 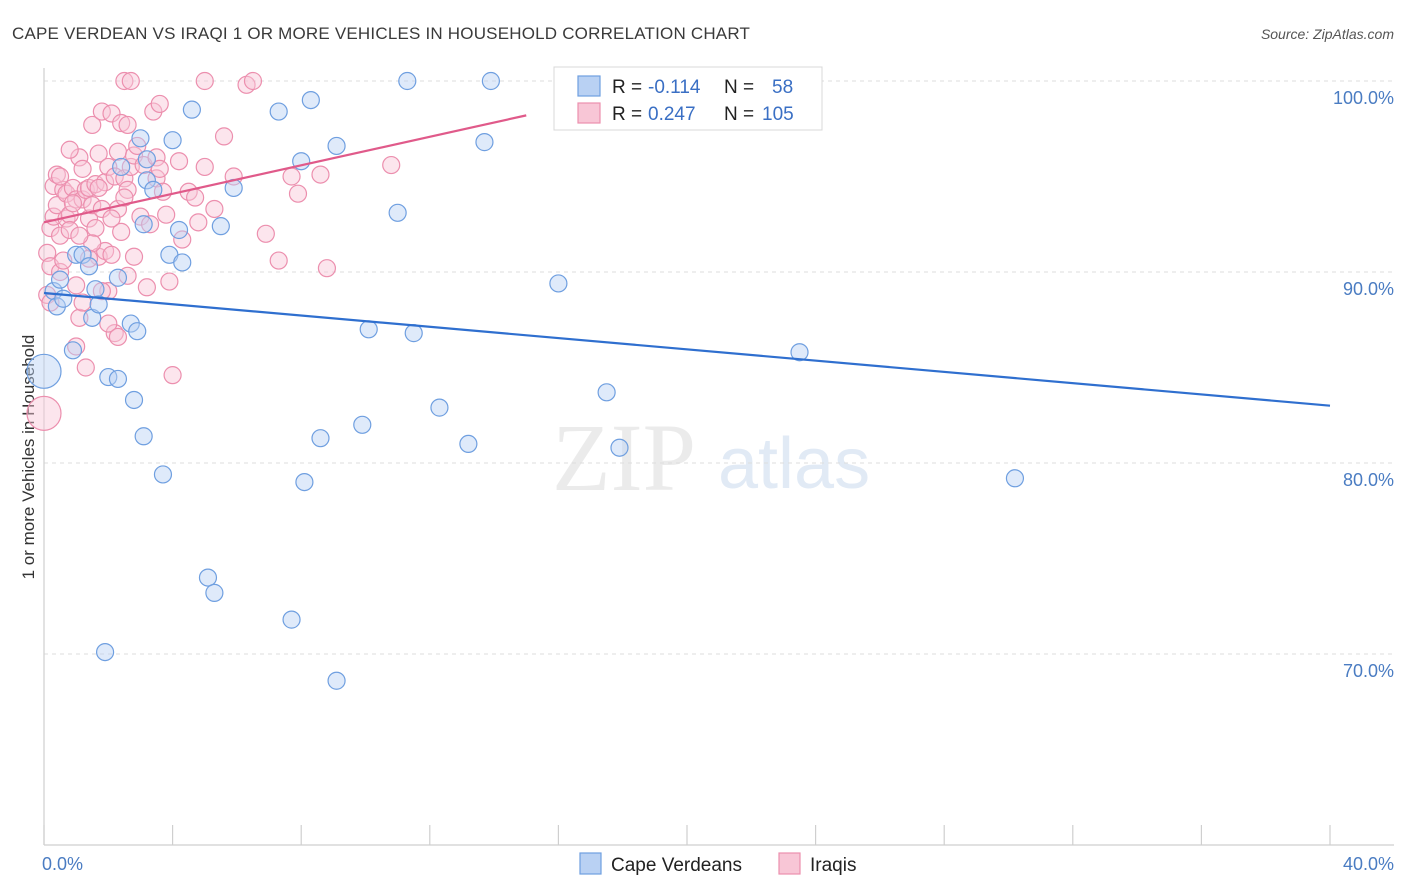 What do you see at coordinates (739, 114) in the screenshot?
I see `legend-n-label-2: N =` at bounding box center [739, 114].